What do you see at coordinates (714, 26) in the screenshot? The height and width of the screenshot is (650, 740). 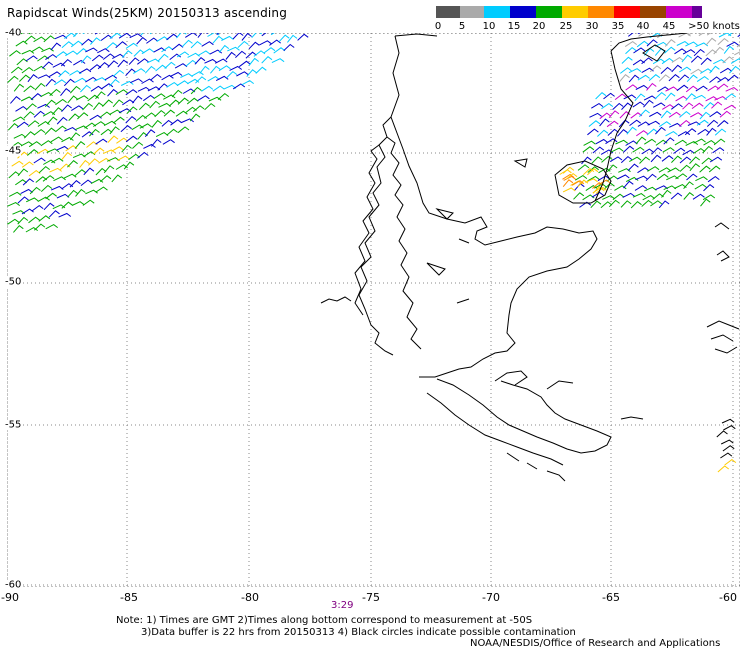 I see `colorbar-label-10: >50 knots` at bounding box center [714, 26].